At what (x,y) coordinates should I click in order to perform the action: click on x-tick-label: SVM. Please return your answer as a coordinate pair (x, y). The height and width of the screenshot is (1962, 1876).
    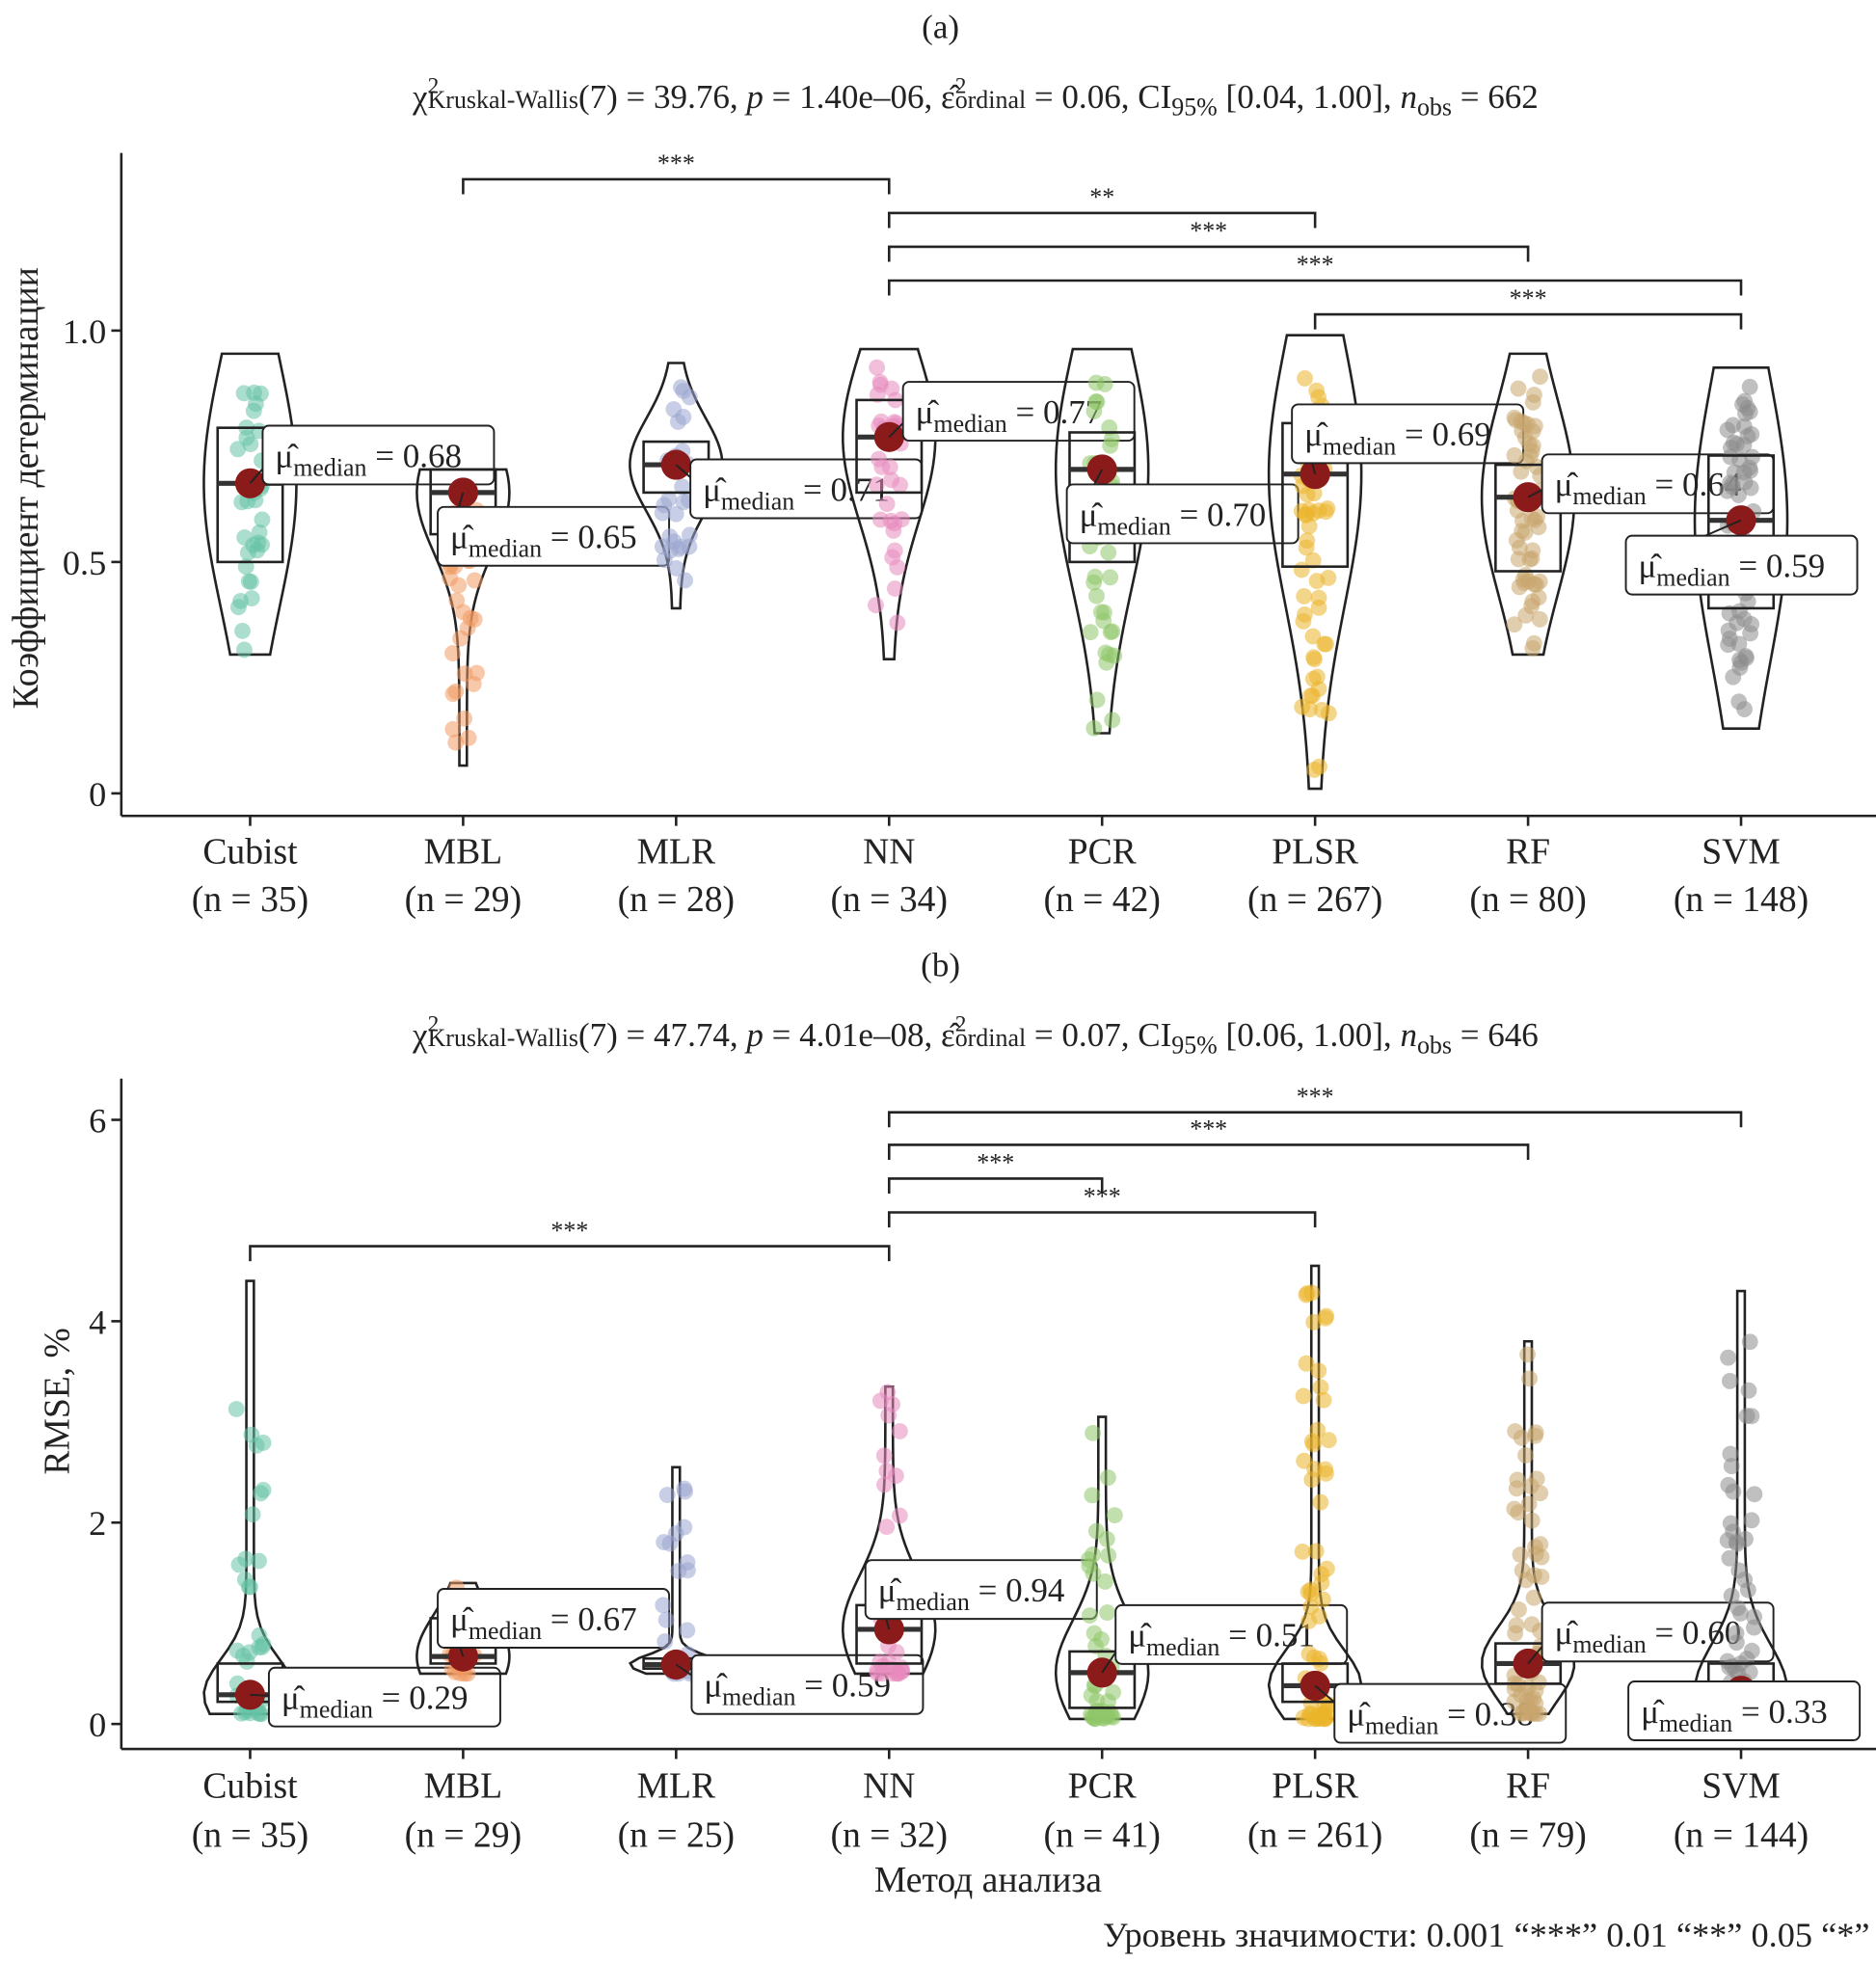
    Looking at the image, I should click on (1741, 1786).